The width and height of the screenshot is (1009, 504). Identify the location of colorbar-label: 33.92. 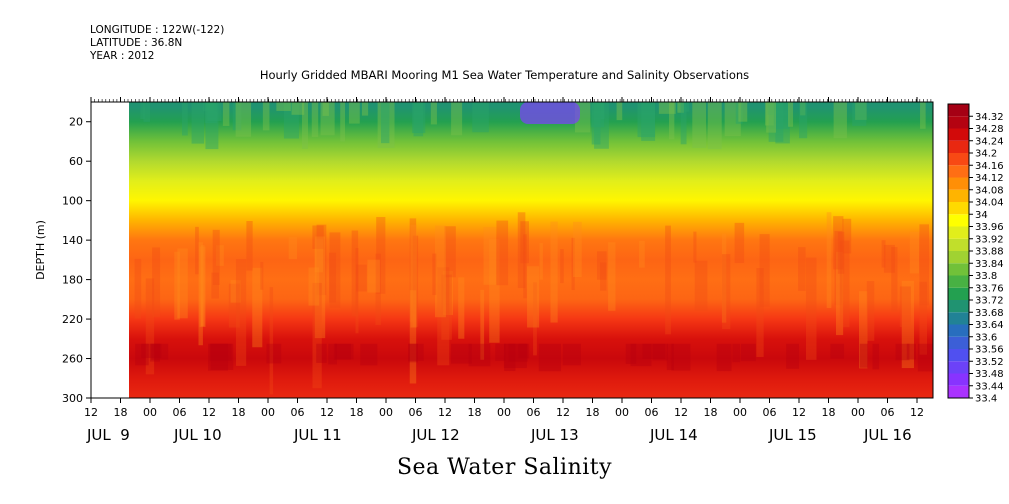
(989, 239).